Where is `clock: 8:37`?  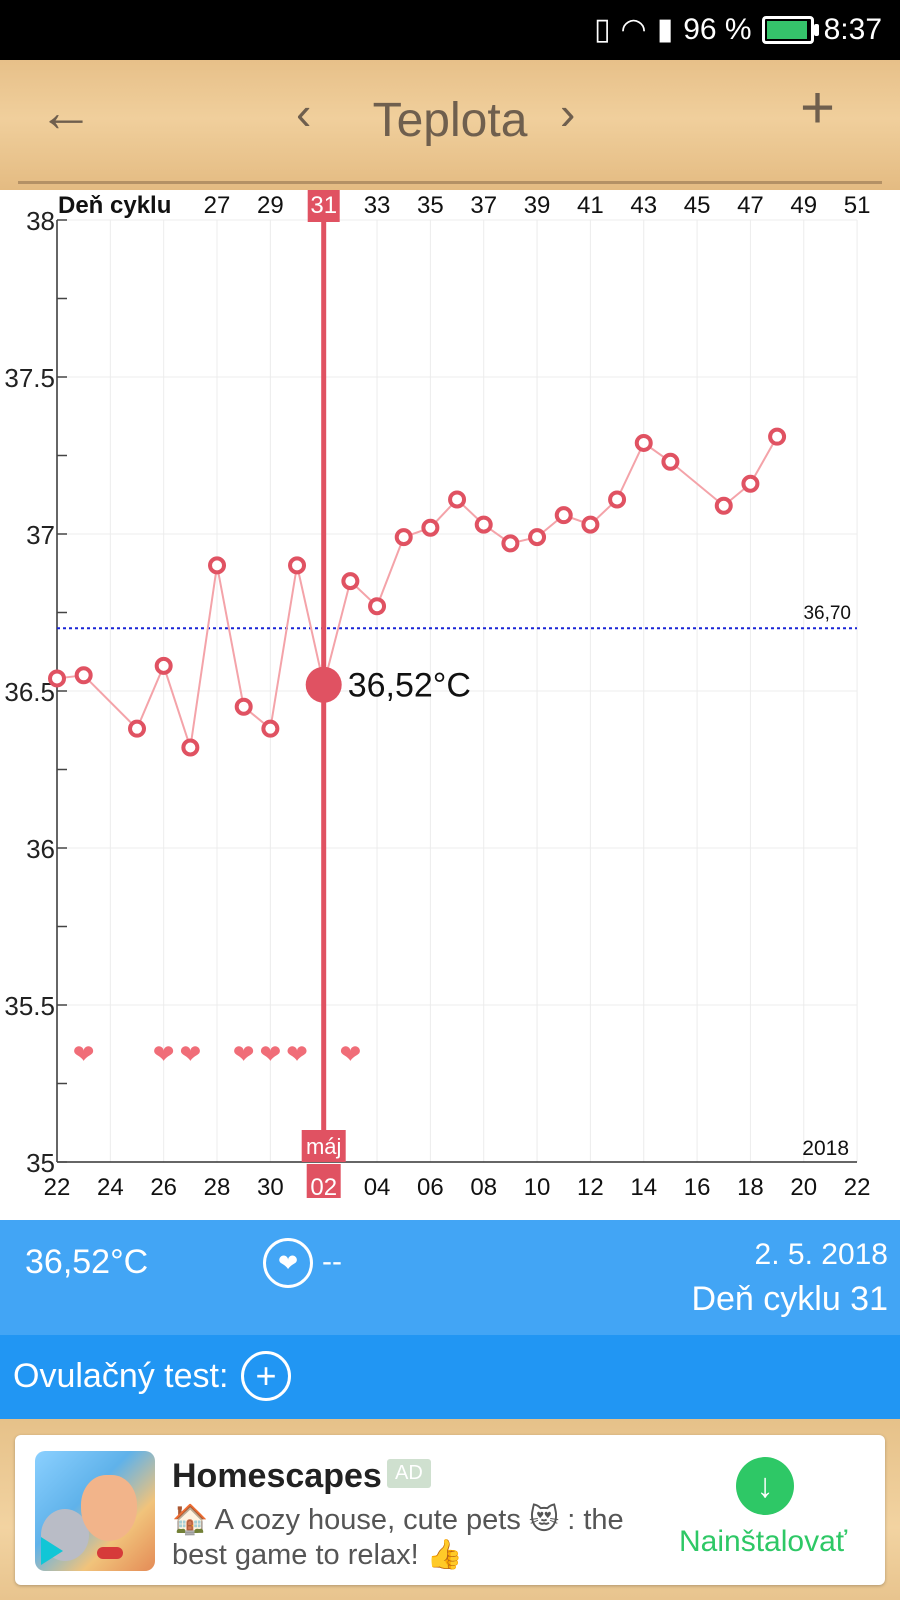
clock: 8:37 is located at coordinates (852, 29).